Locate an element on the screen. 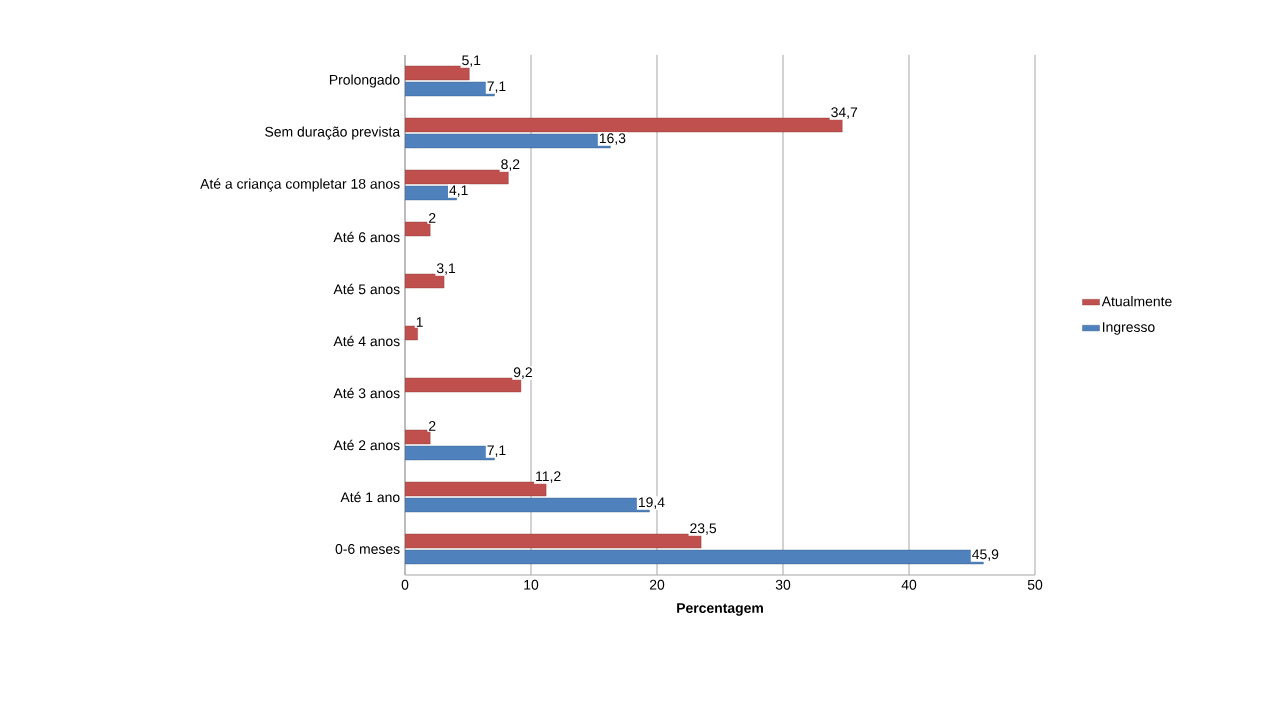 The height and width of the screenshot is (702, 1263). data-label: 16,3 is located at coordinates (612, 139).